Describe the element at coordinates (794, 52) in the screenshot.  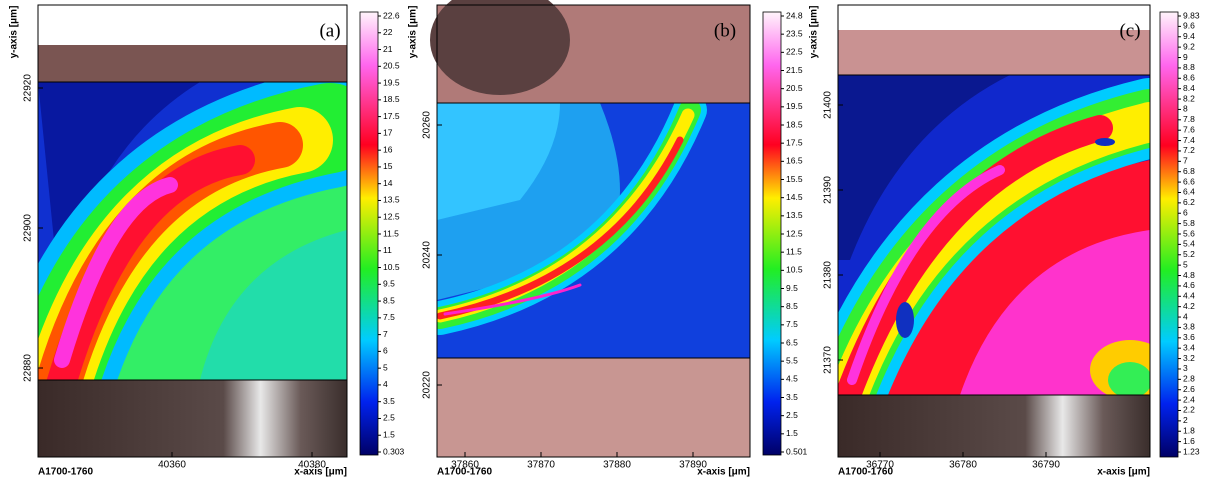
I see `colorbar-label: 22.5` at that location.